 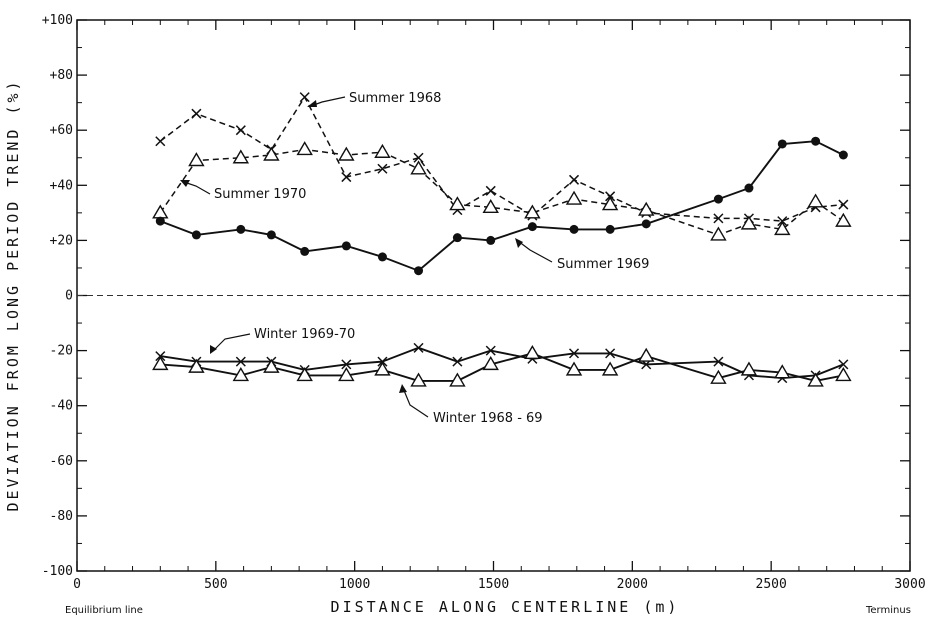 What do you see at coordinates (395, 98) in the screenshot?
I see `annotation-summer-1968: Summer 1968` at bounding box center [395, 98].